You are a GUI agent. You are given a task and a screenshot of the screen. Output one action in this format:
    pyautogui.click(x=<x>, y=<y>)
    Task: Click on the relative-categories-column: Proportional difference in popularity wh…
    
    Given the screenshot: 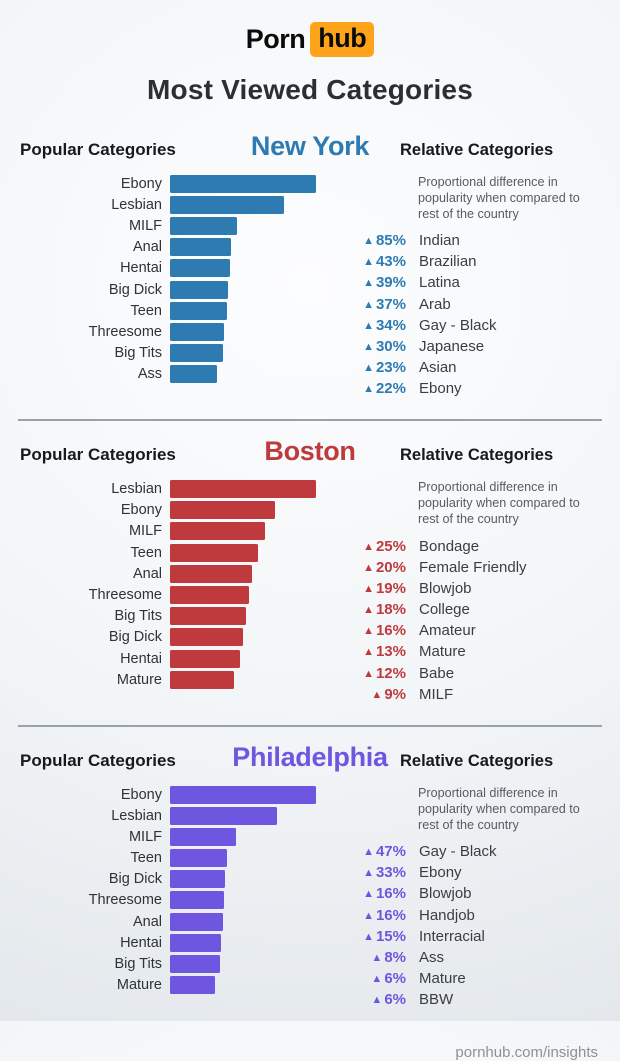 What is the action you would take?
    pyautogui.click(x=480, y=897)
    